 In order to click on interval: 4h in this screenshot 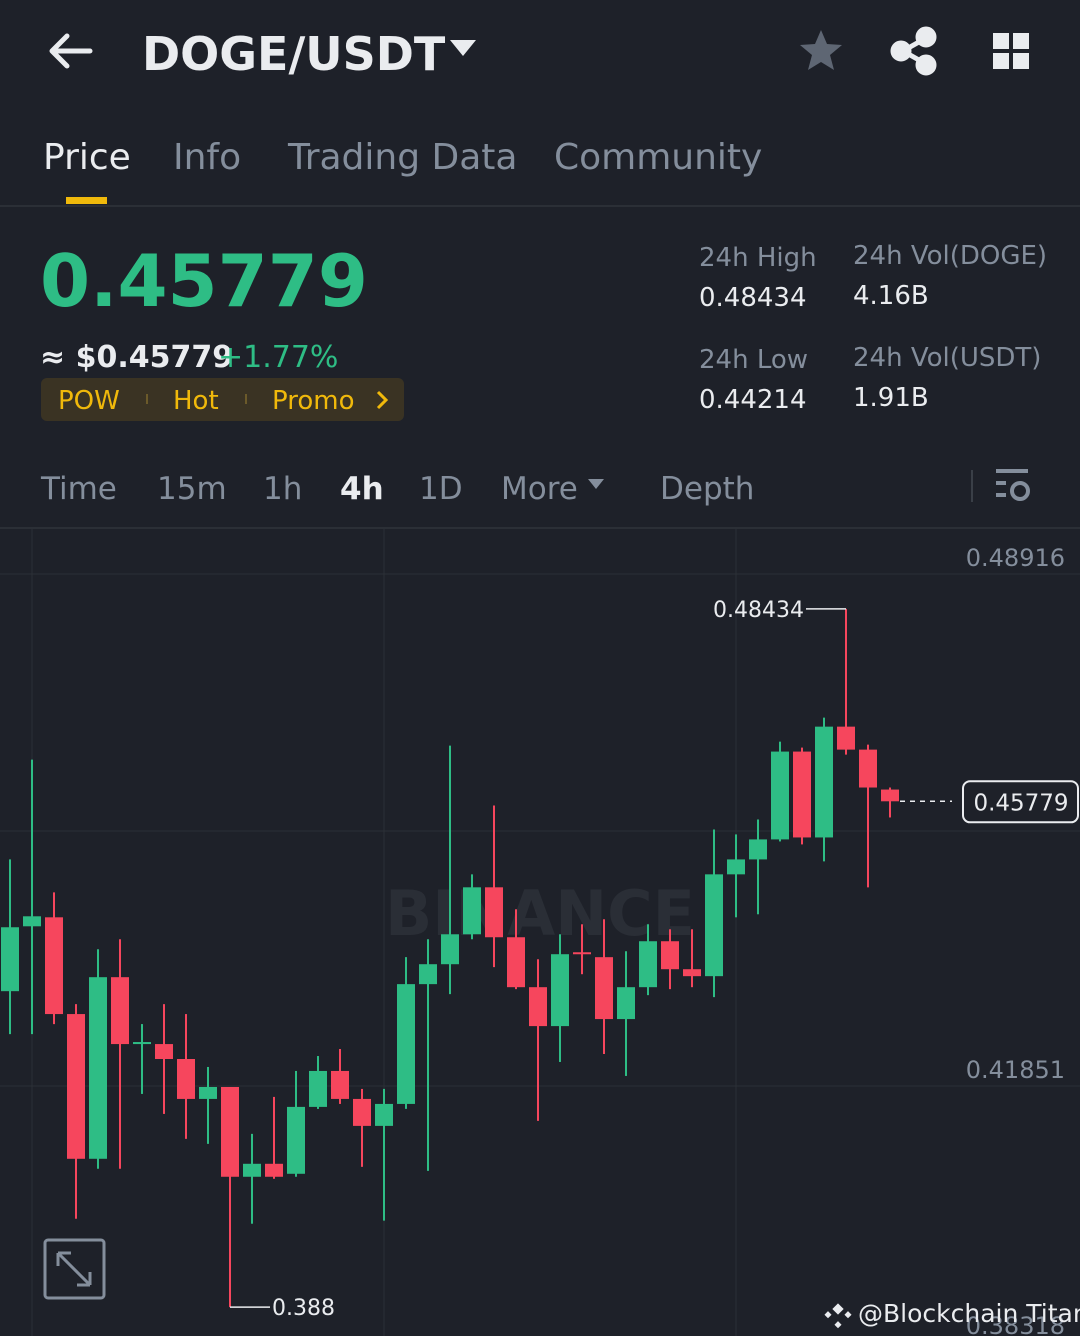, I will do `click(362, 489)`.